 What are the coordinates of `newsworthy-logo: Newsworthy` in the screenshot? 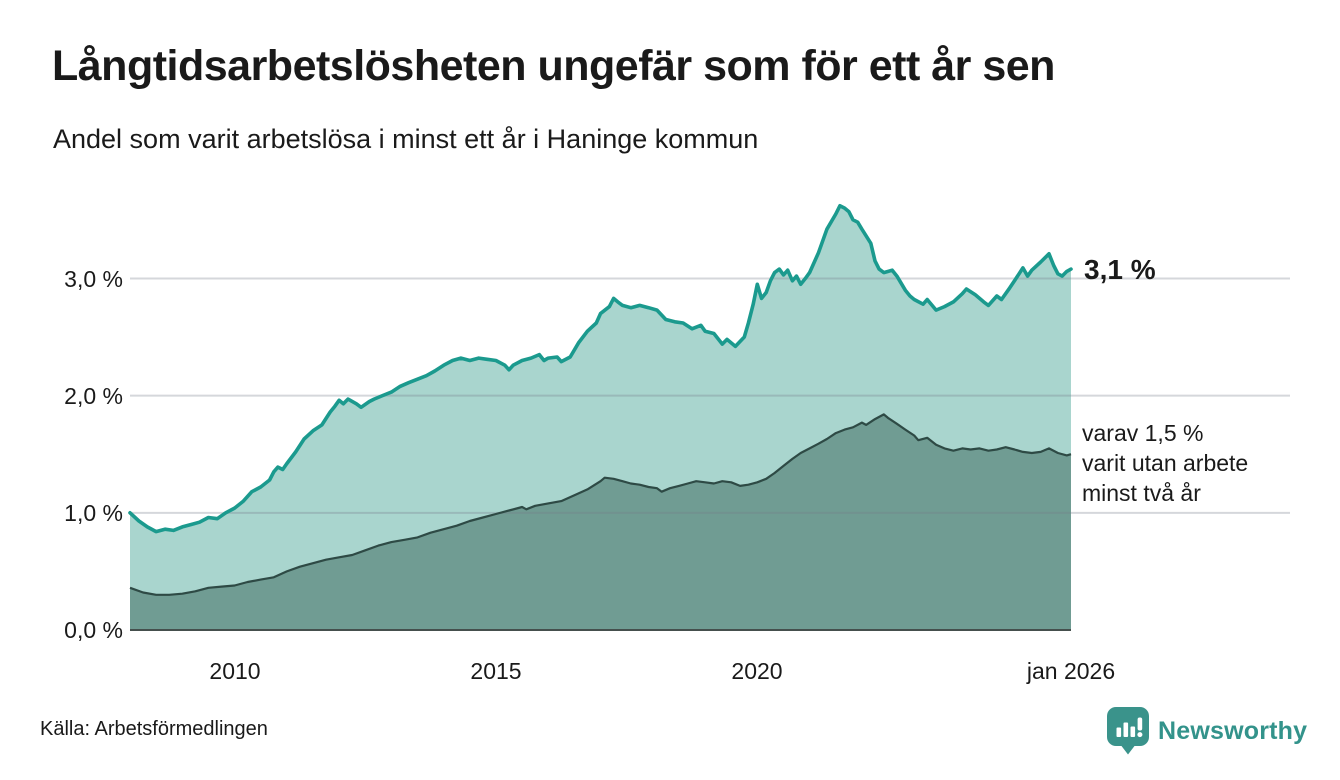 It's located at (1206, 731).